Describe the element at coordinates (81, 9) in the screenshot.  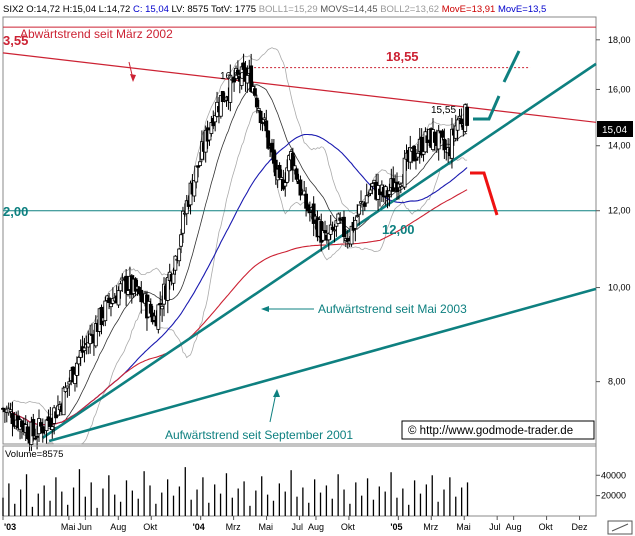
I see `header-item: H:15,04` at that location.